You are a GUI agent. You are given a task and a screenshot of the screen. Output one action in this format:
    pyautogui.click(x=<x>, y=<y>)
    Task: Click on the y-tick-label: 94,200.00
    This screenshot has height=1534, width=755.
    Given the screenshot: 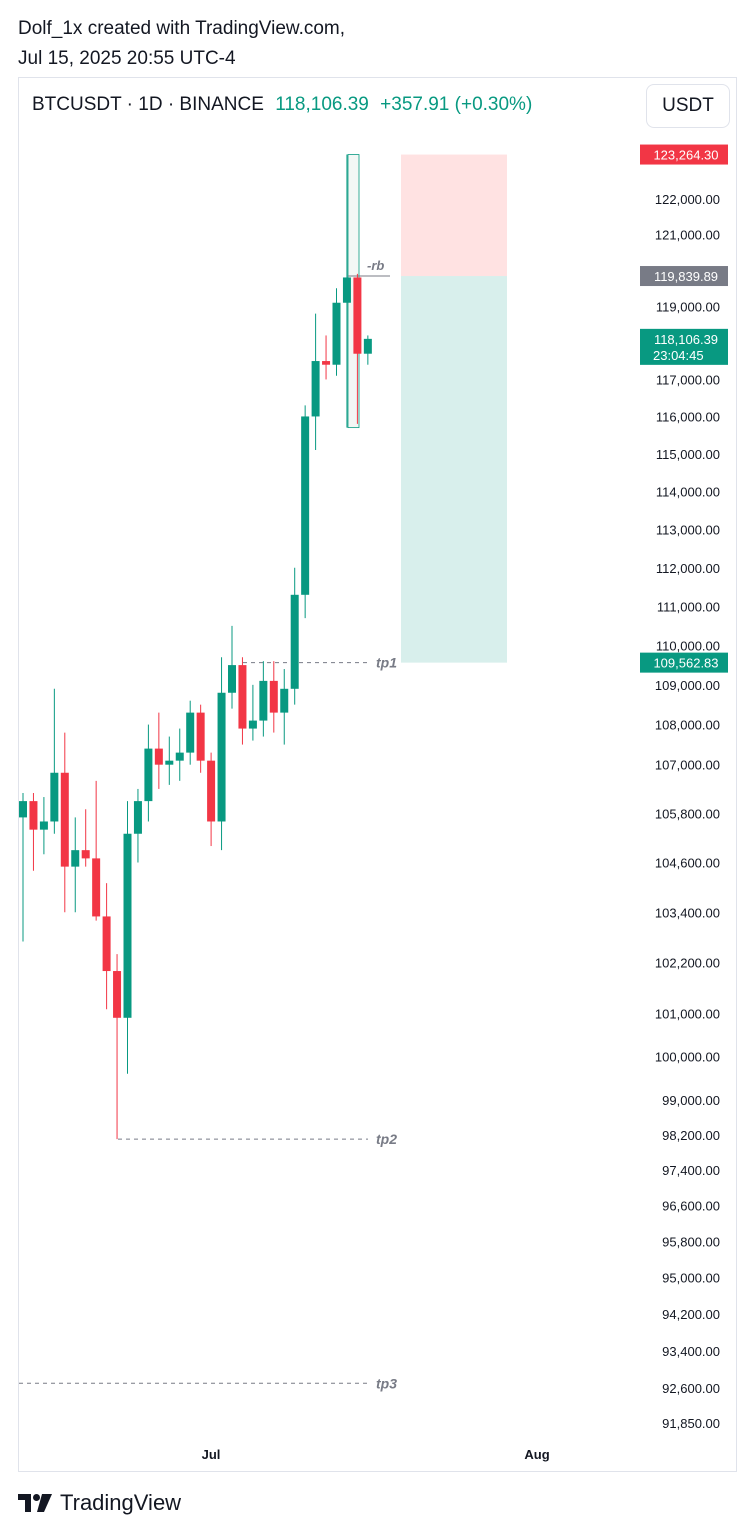 What is the action you would take?
    pyautogui.click(x=691, y=1314)
    